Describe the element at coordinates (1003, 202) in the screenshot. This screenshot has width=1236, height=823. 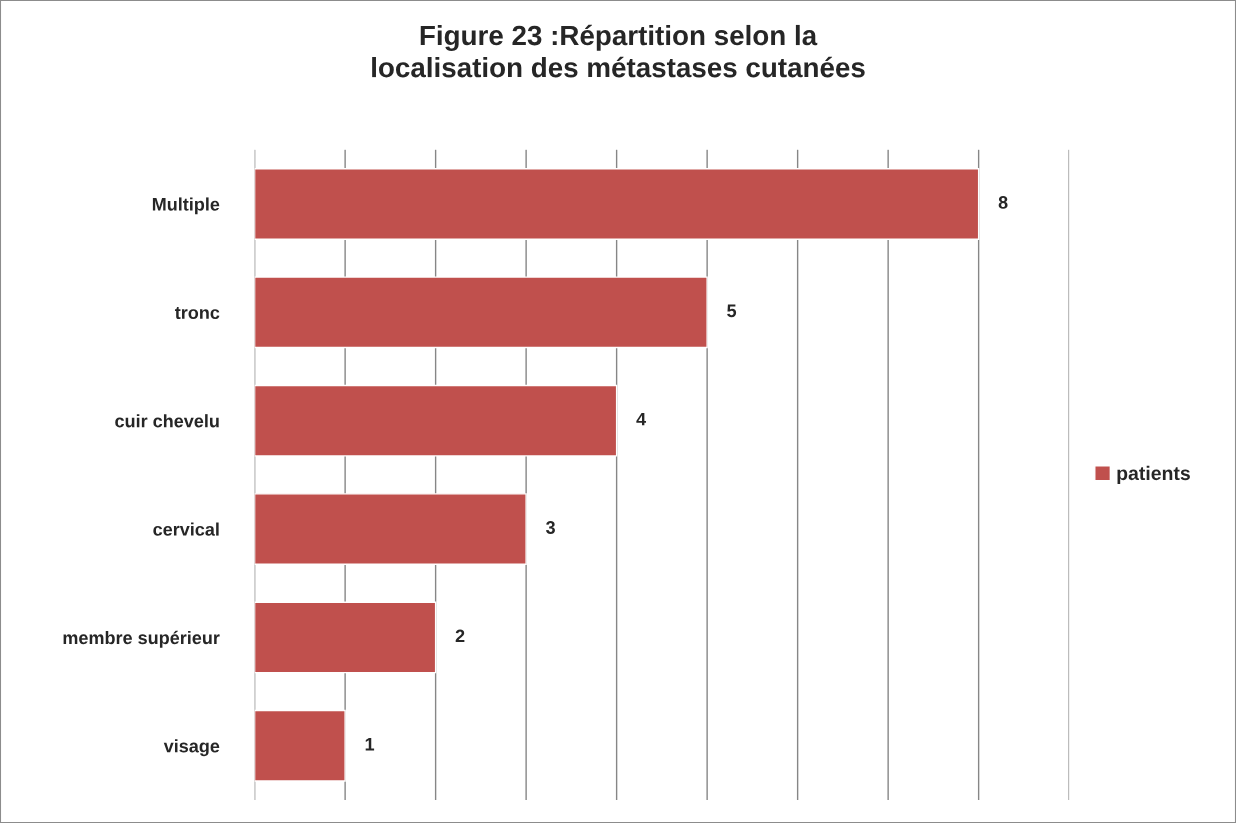
I see `data-label: 8` at that location.